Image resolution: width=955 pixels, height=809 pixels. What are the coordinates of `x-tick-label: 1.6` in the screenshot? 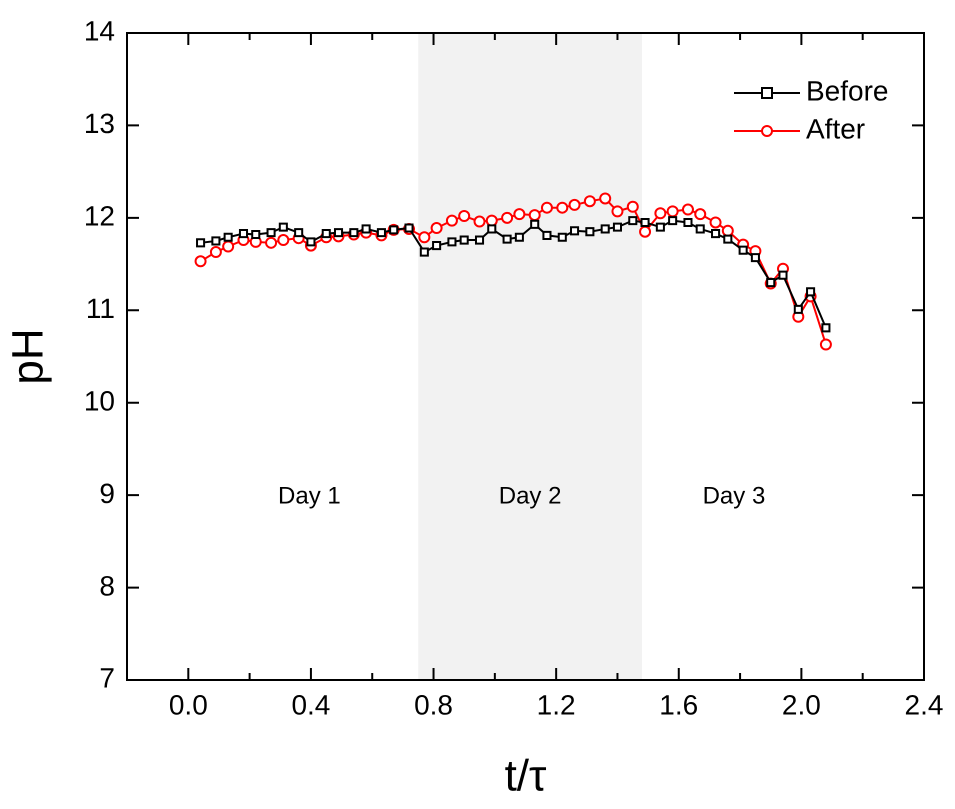 It's located at (678, 705).